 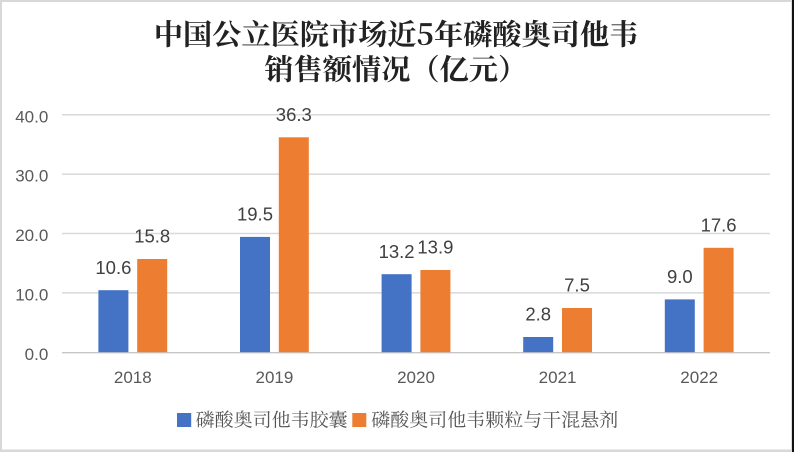 What do you see at coordinates (435, 247) in the screenshot?
I see `svg-text: 13.9` at bounding box center [435, 247].